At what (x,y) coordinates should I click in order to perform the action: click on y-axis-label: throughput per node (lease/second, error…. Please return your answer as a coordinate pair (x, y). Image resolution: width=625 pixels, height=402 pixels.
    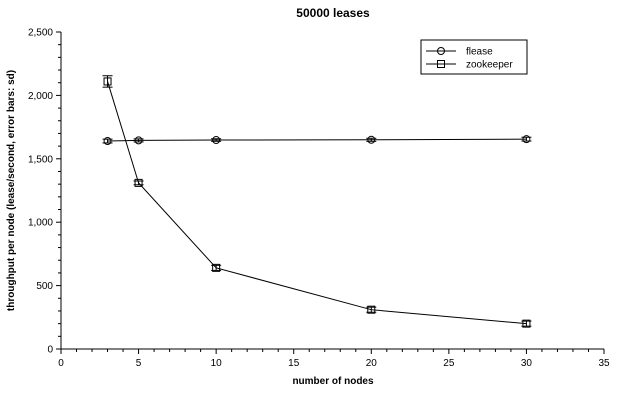
    Looking at the image, I should click on (11, 190).